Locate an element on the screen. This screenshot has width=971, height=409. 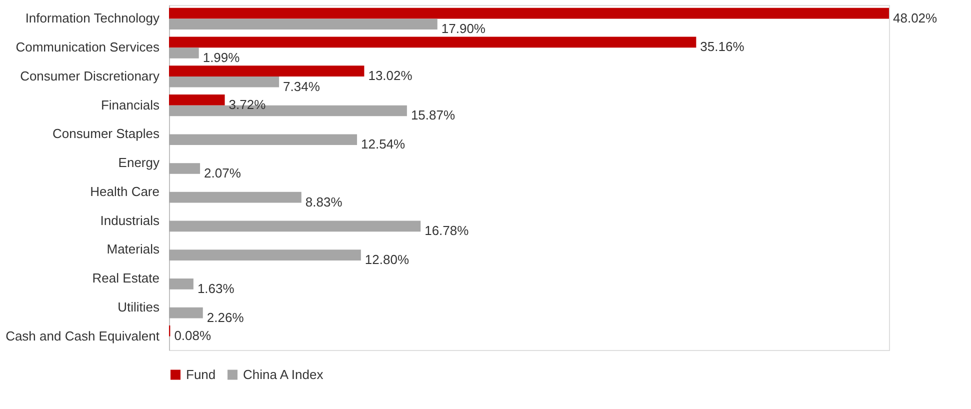
data-label: 7.34% is located at coordinates (301, 86).